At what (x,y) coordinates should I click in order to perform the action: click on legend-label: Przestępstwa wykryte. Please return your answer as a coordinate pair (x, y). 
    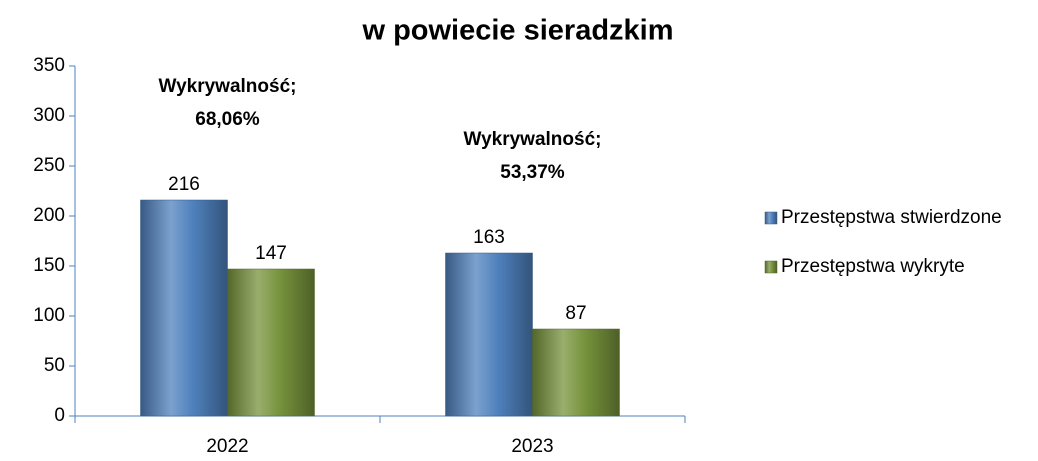
    Looking at the image, I should click on (873, 266).